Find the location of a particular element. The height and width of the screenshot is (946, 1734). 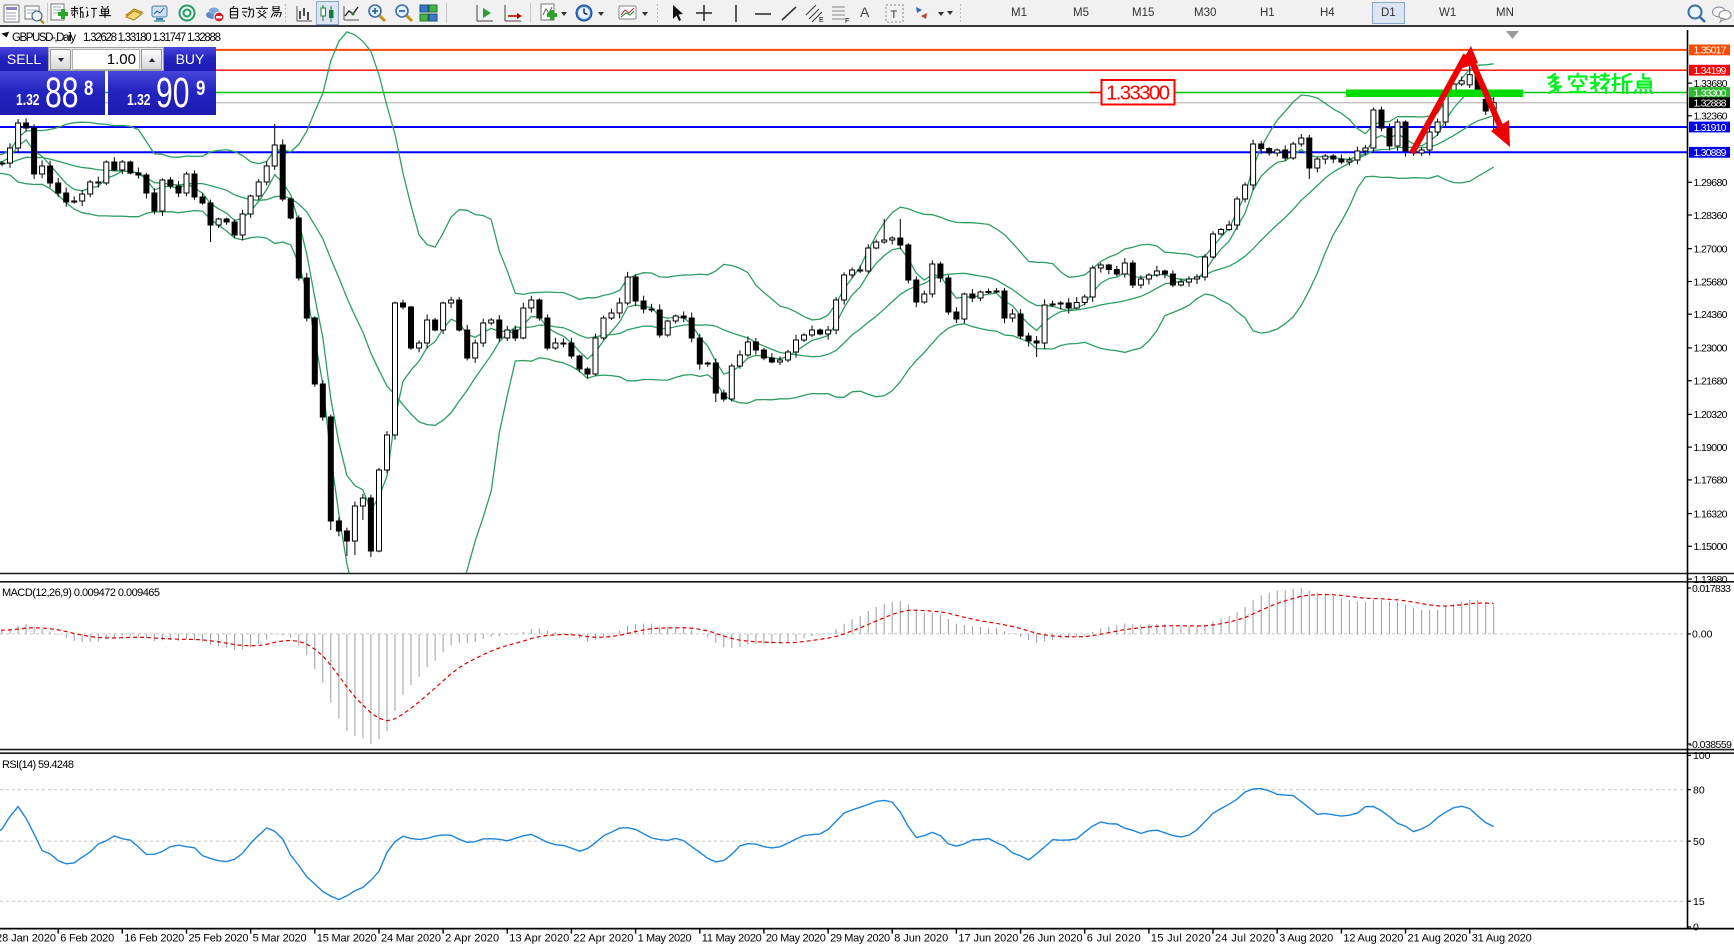

svg-text: 1.29680 is located at coordinates (1711, 183).